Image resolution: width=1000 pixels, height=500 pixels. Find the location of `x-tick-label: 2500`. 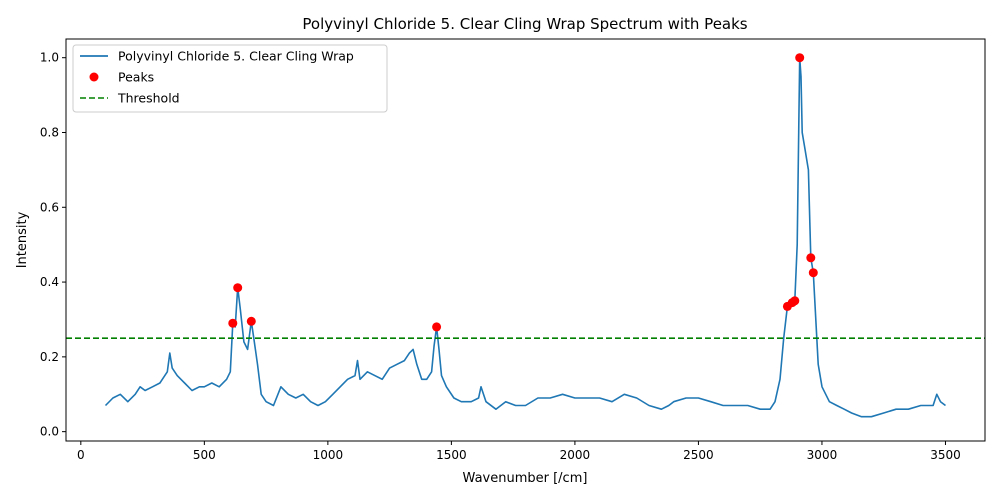

x-tick-label: 2500 is located at coordinates (698, 455).